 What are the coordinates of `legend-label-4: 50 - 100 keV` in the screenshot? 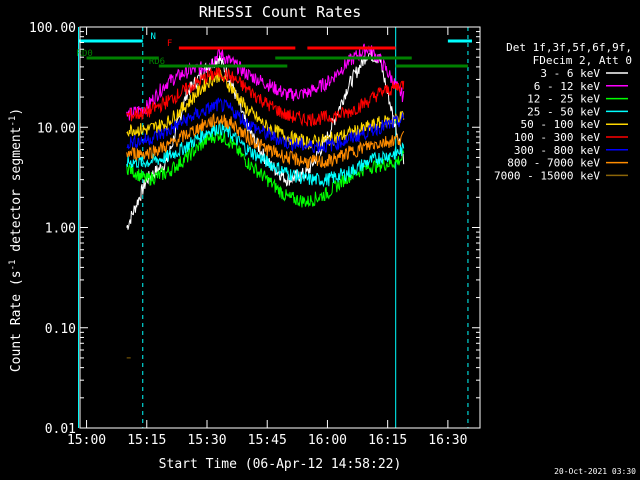 It's located at (561, 124).